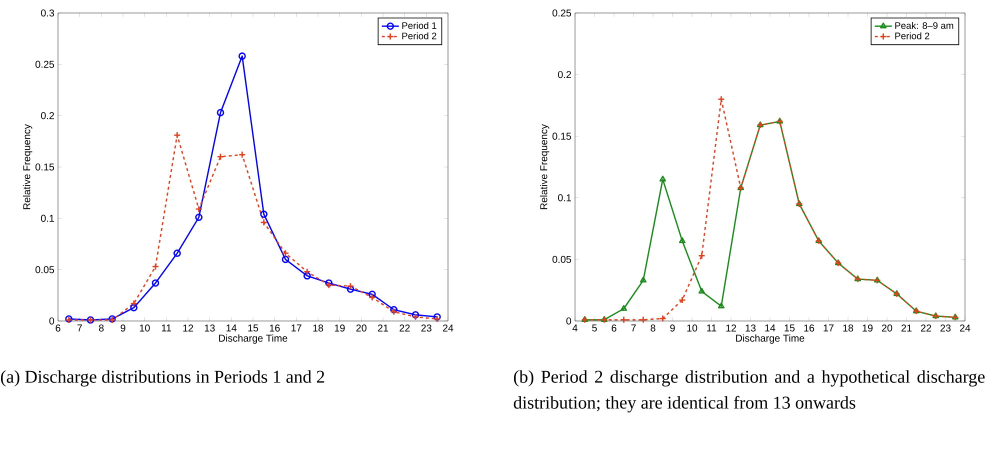 This screenshot has width=994, height=456. Describe the element at coordinates (924, 25) in the screenshot. I see `legend-label: Peak: 8–9 am` at that location.